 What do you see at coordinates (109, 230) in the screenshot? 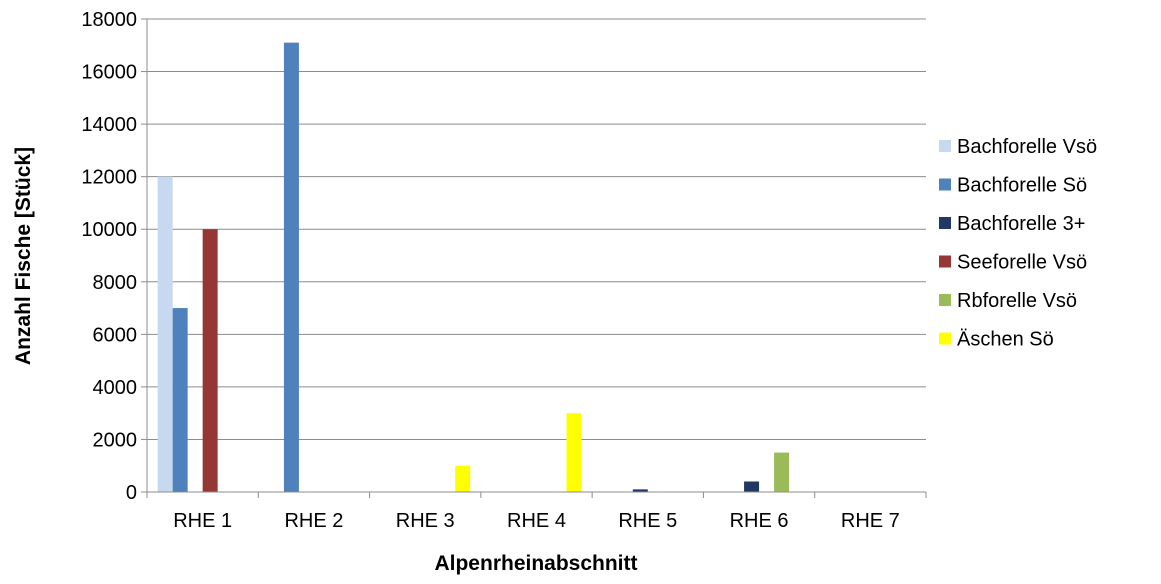
I see `y-tick-label: 10000` at bounding box center [109, 230].